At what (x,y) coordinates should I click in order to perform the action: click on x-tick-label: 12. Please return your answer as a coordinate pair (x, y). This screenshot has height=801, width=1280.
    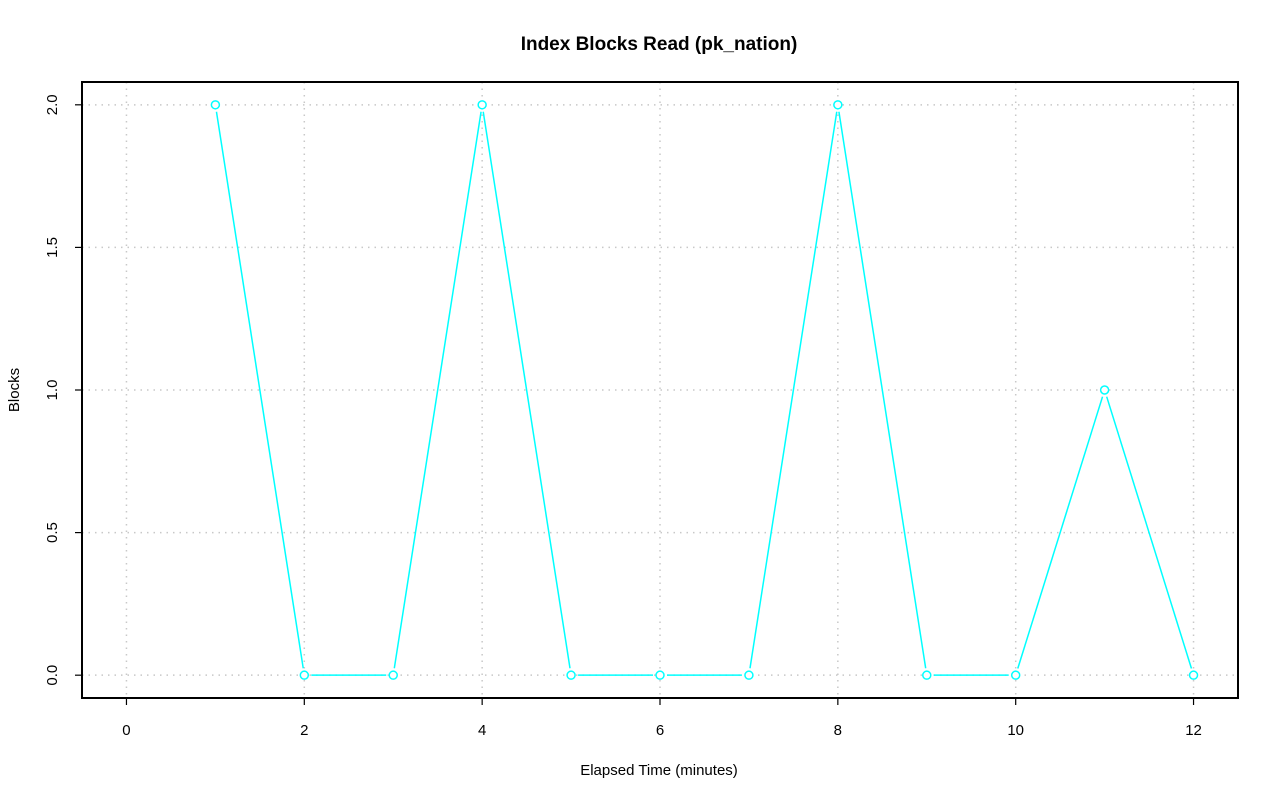
    Looking at the image, I should click on (1193, 730).